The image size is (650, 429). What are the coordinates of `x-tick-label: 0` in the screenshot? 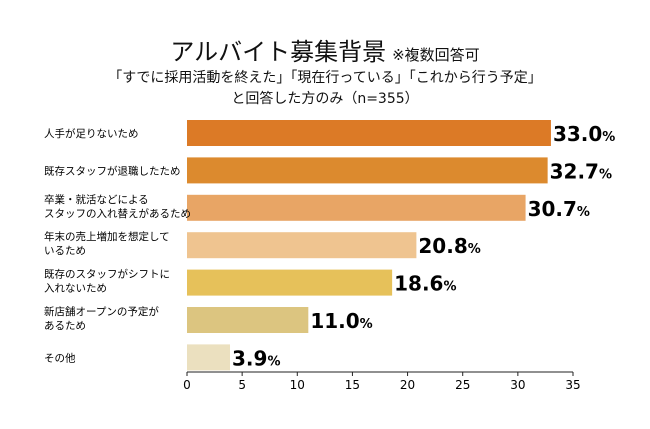 It's located at (187, 385).